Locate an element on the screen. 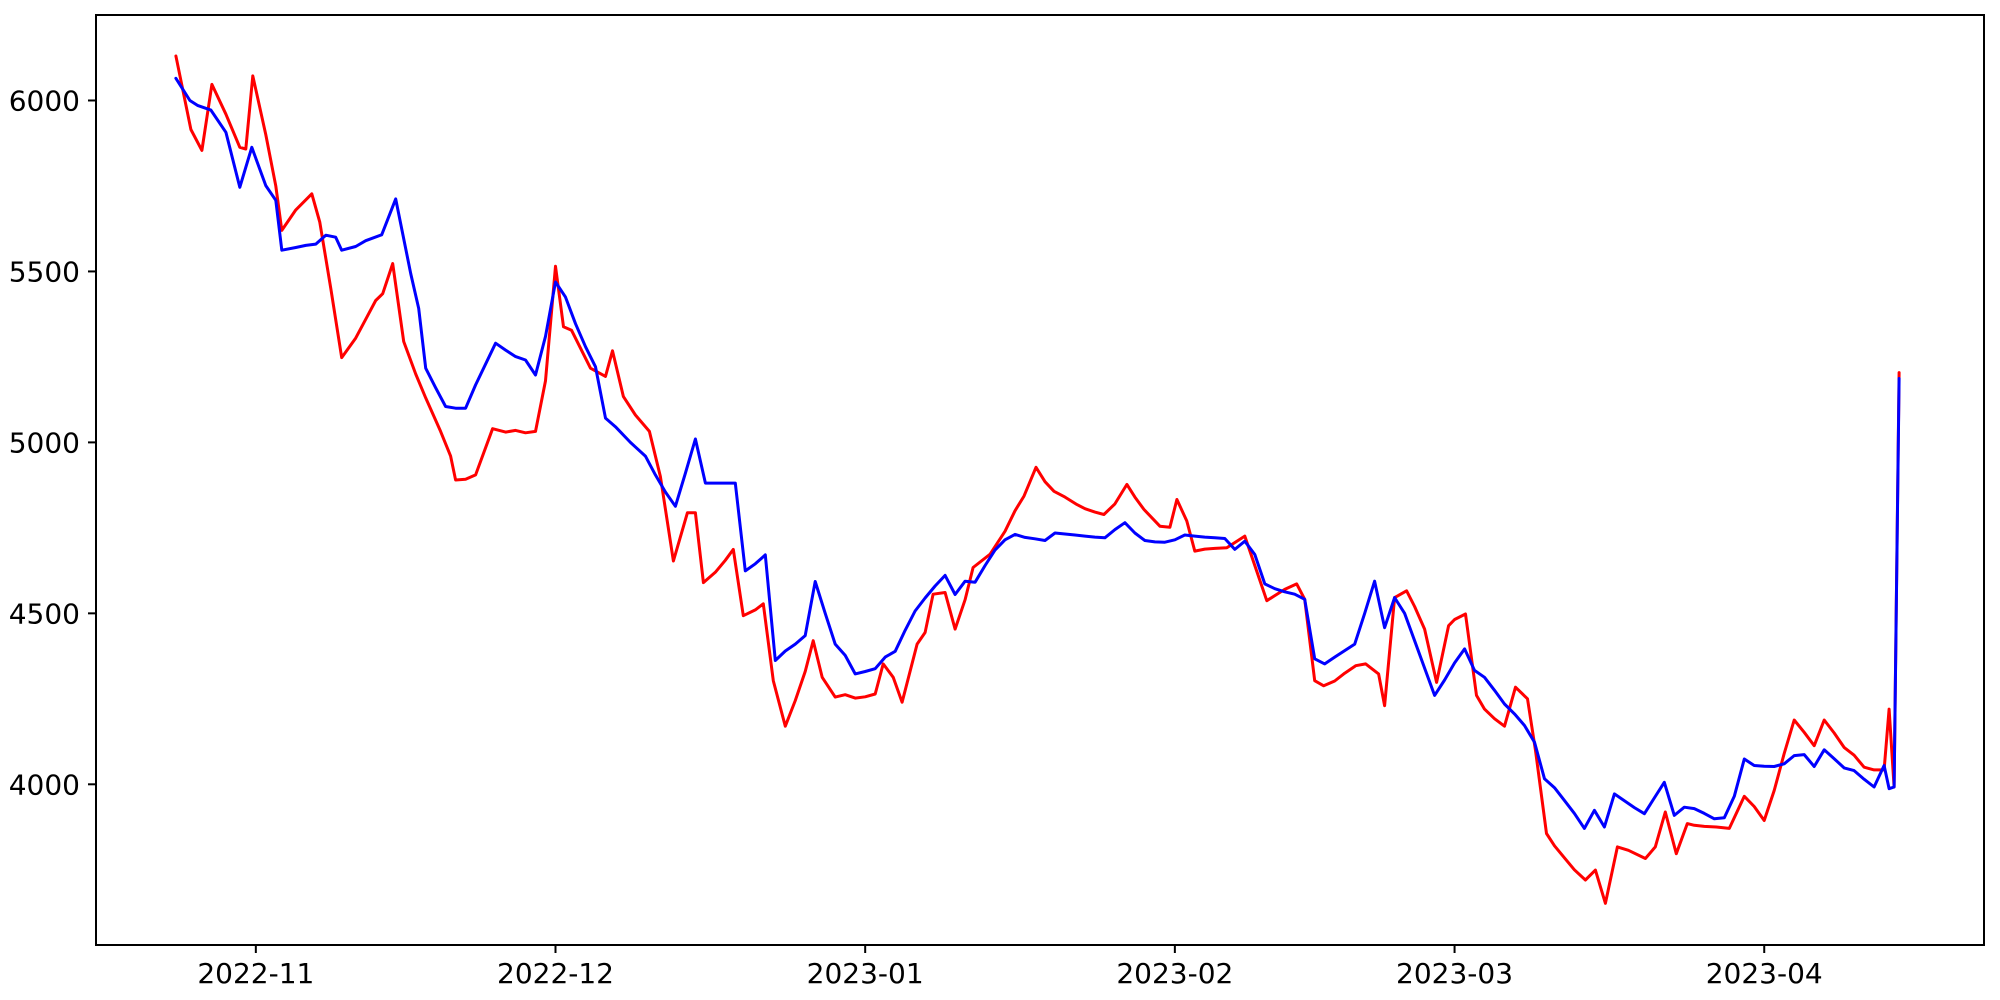 The image size is (2000, 1000). x-tick-label: 2022-12 is located at coordinates (555, 973).